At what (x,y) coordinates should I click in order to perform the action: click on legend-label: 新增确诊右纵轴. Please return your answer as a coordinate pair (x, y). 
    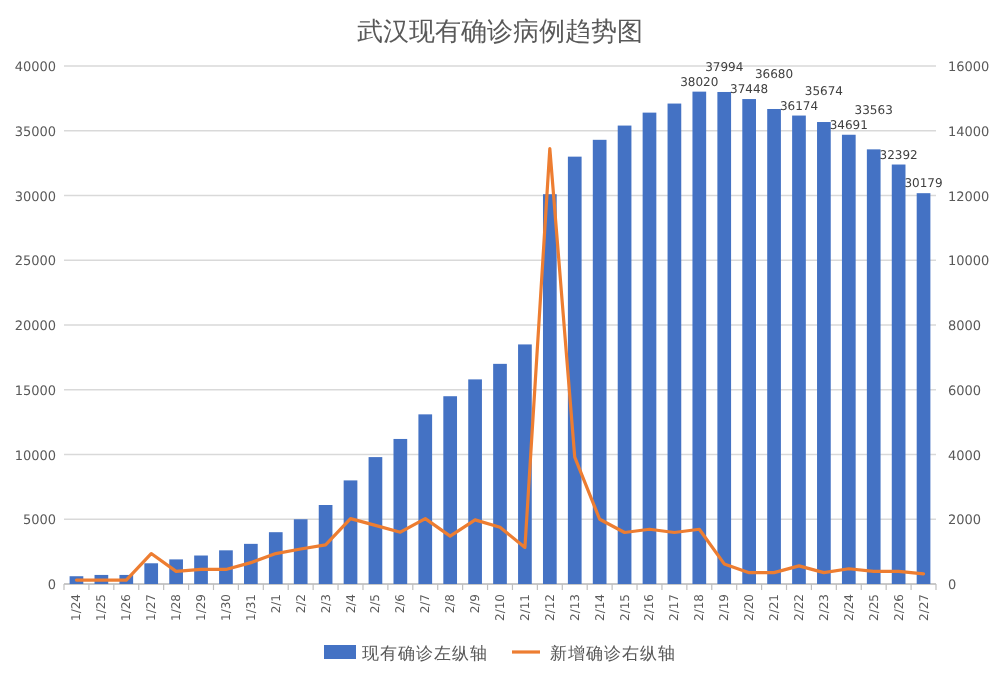
    Looking at the image, I should click on (613, 654).